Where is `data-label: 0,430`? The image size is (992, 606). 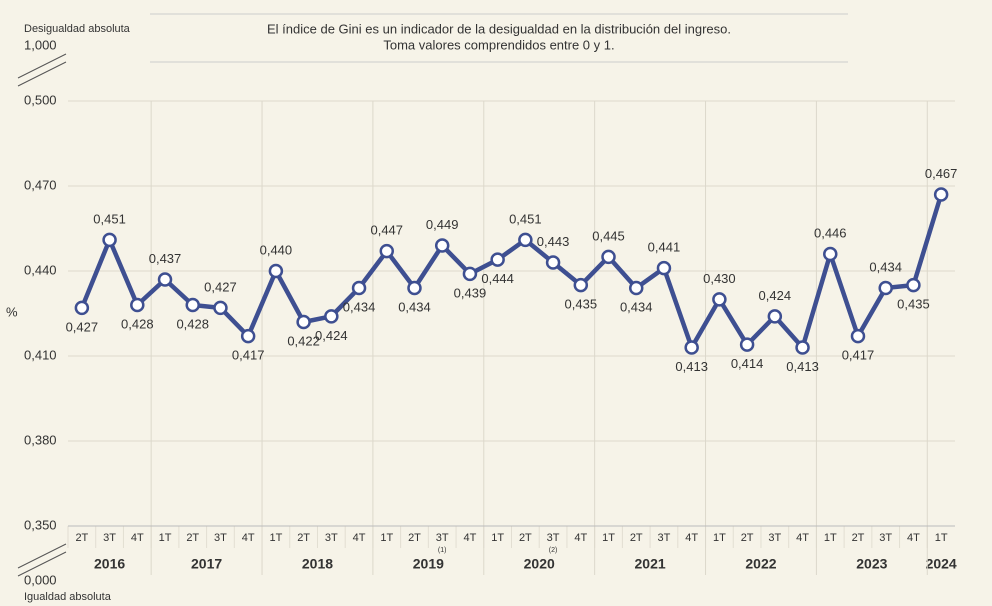 data-label: 0,430 is located at coordinates (719, 278).